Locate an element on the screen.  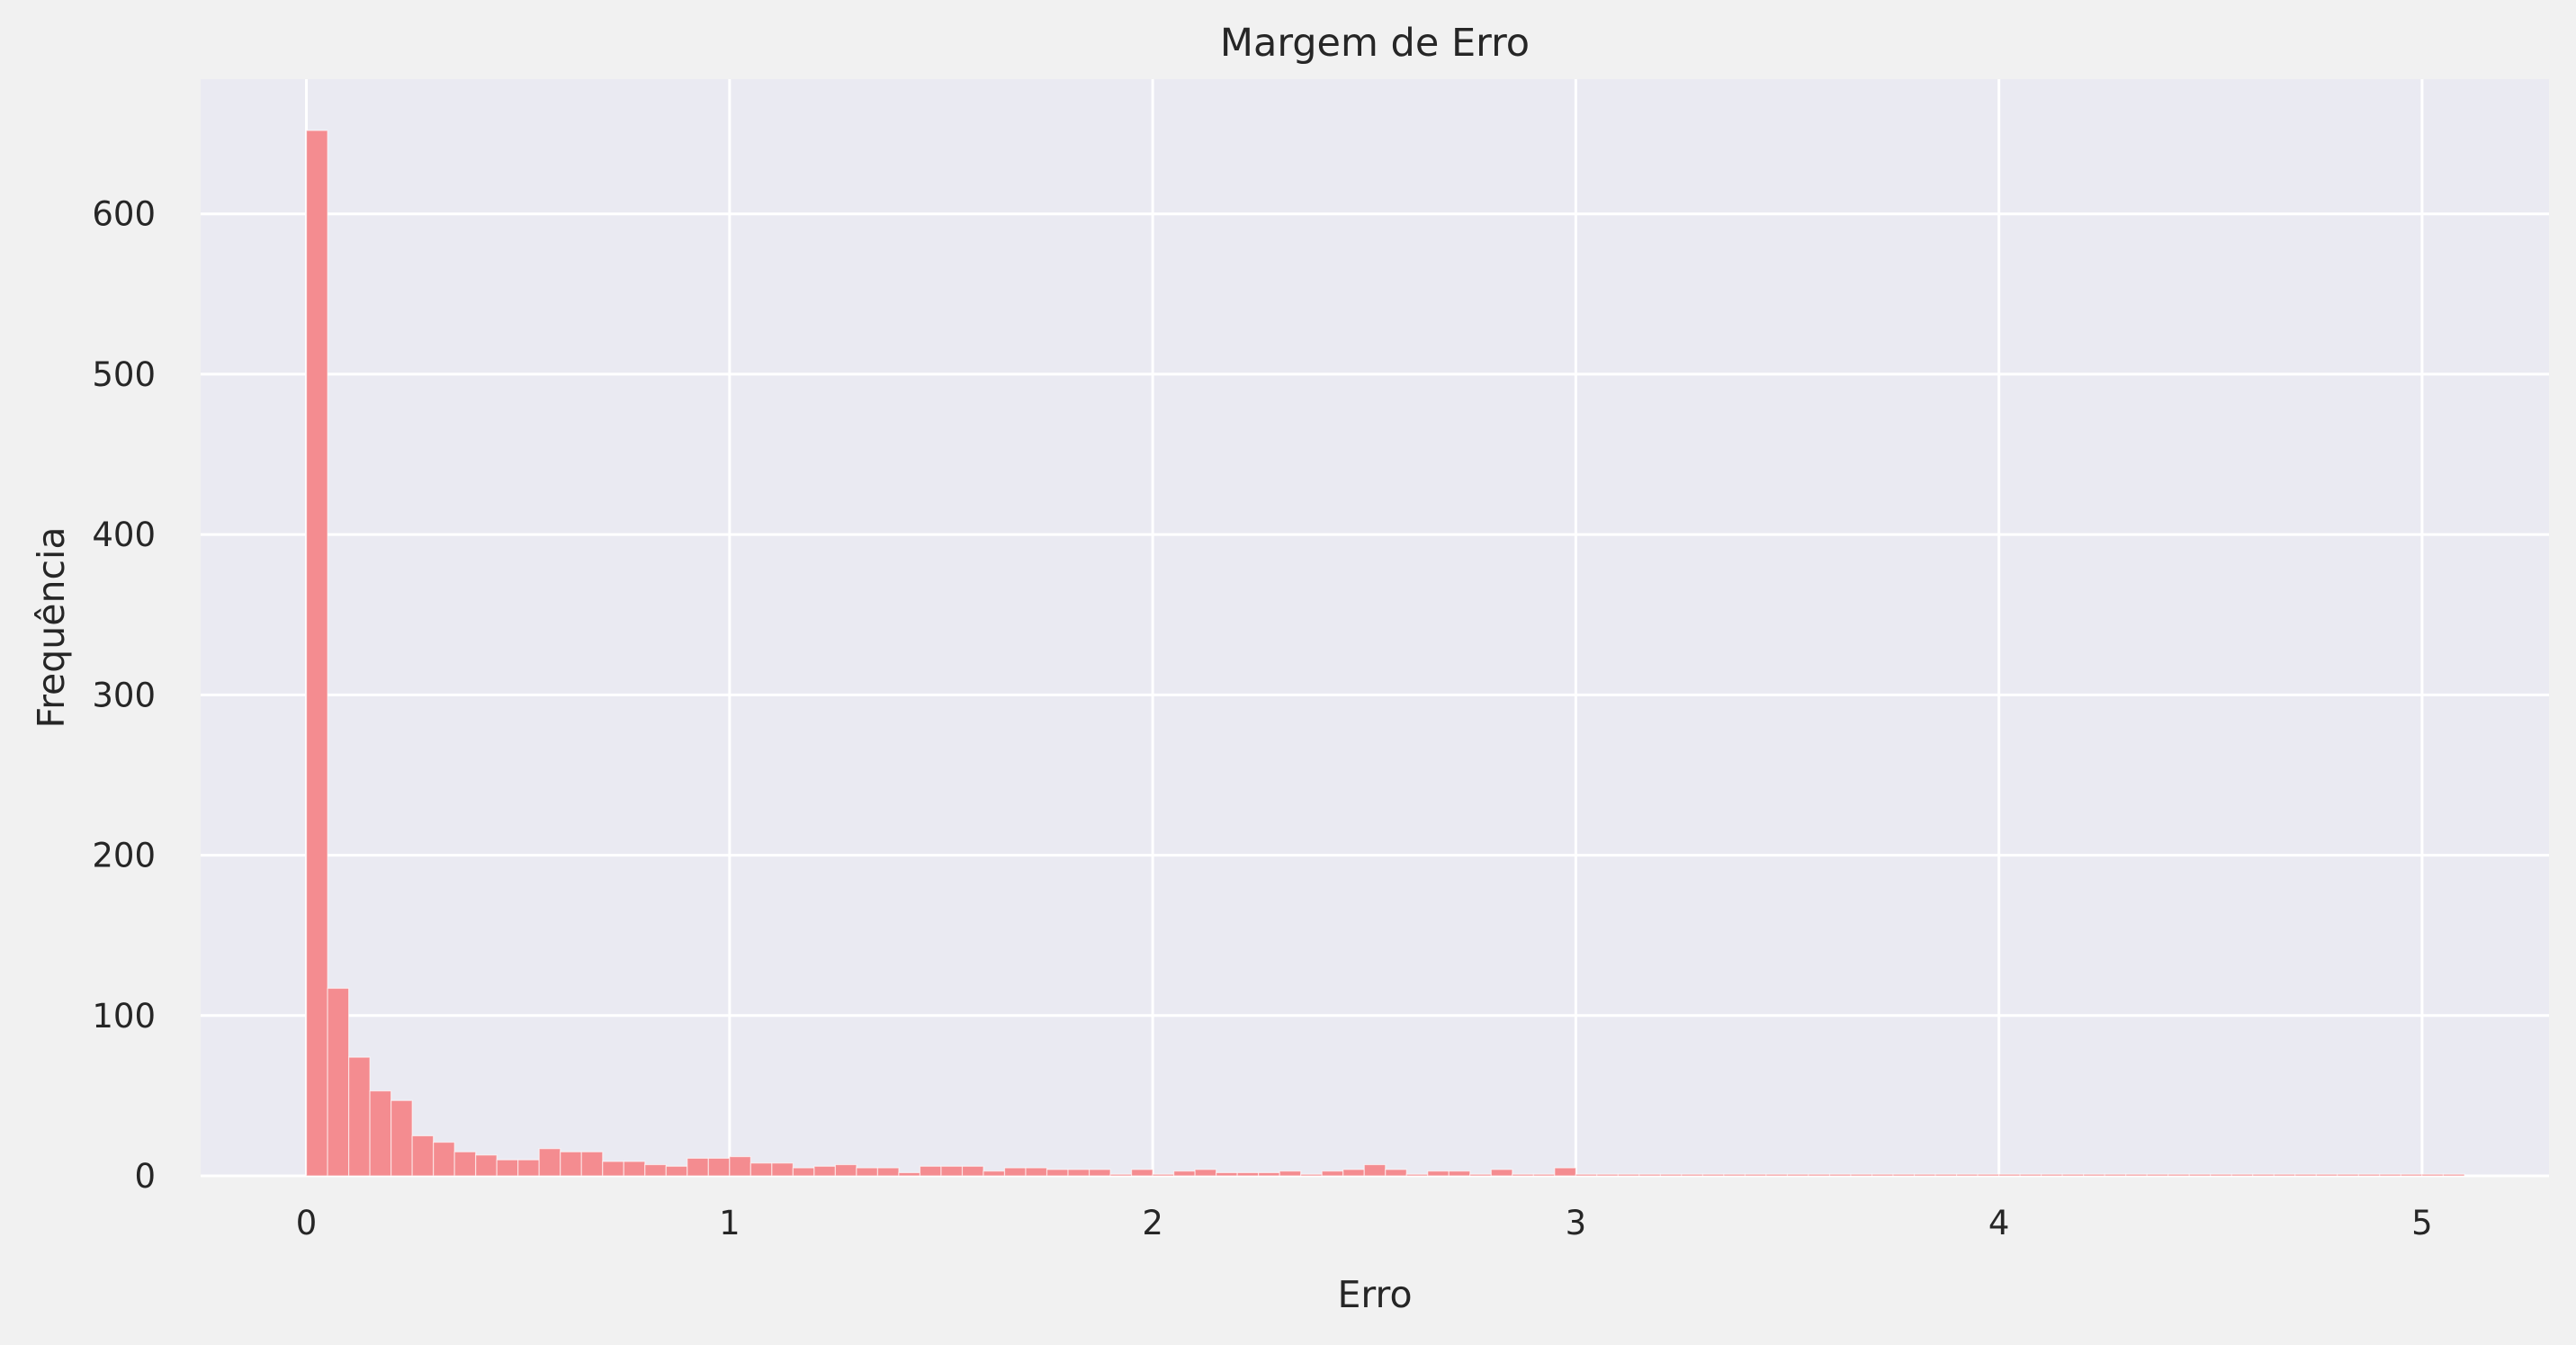
y-tick-label: 0 is located at coordinates (145, 1176).